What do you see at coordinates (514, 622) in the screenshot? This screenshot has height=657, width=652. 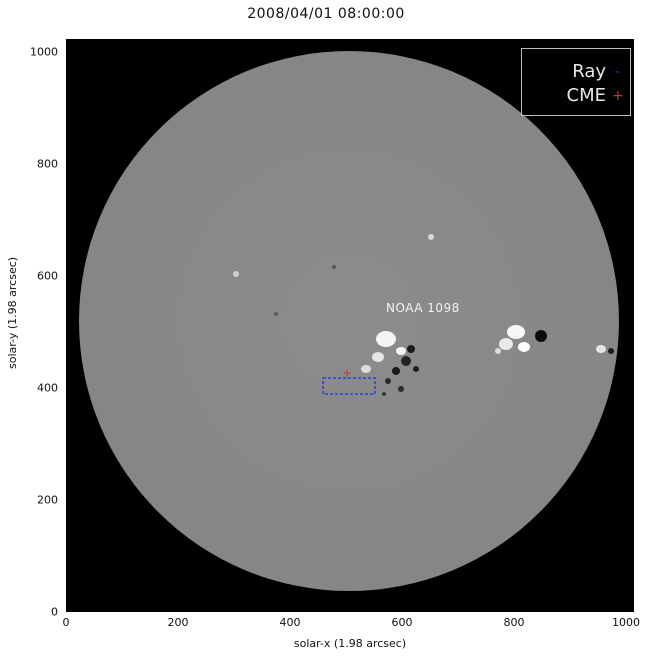 I see `xtick-label: 800` at bounding box center [514, 622].